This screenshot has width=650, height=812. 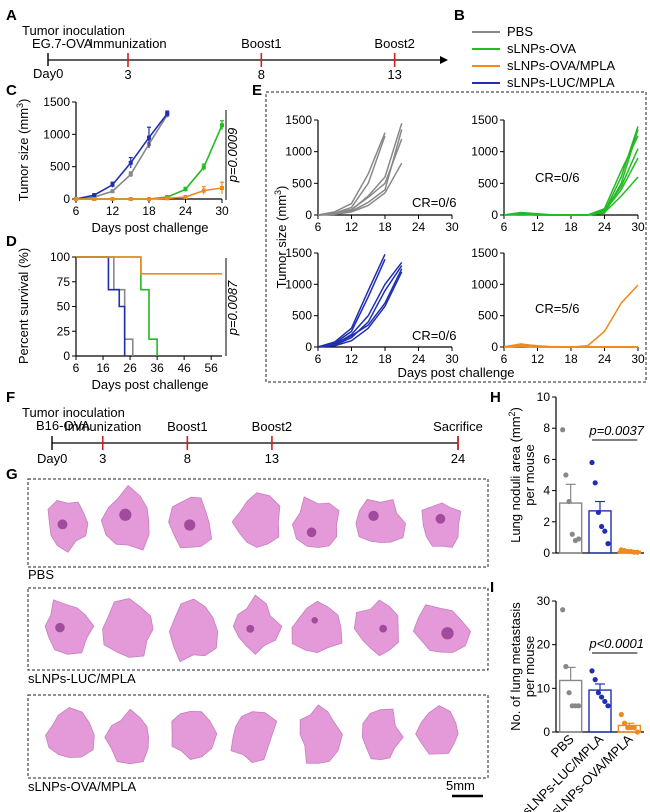 I want to click on x-tick-label: 16, so click(x=103, y=368).